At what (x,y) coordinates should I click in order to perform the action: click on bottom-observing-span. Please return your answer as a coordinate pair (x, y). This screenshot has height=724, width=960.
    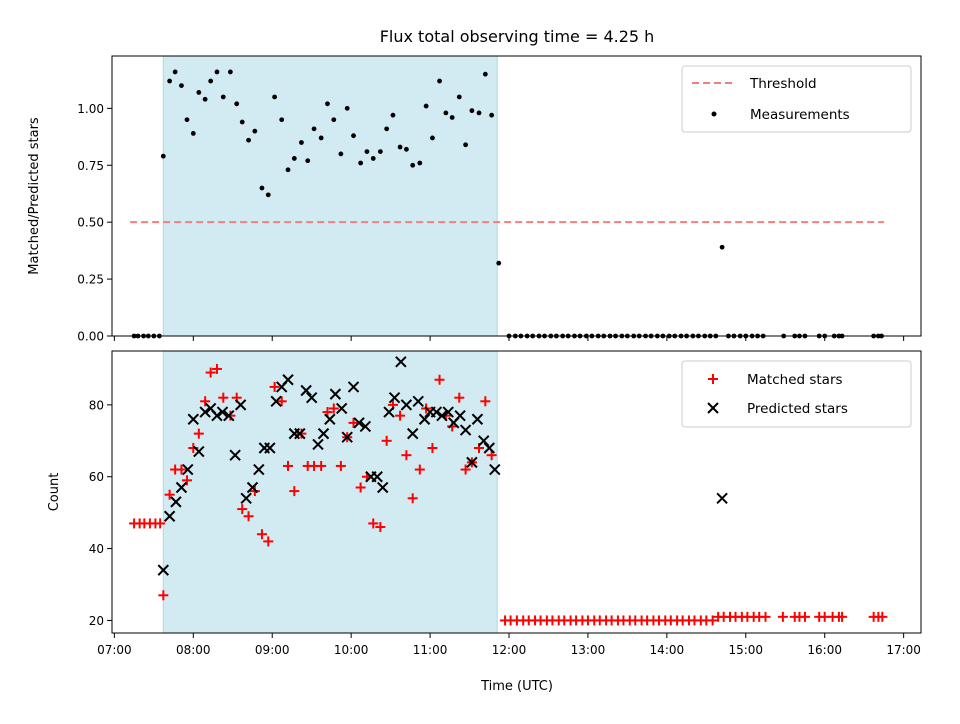
    Looking at the image, I should click on (330, 492).